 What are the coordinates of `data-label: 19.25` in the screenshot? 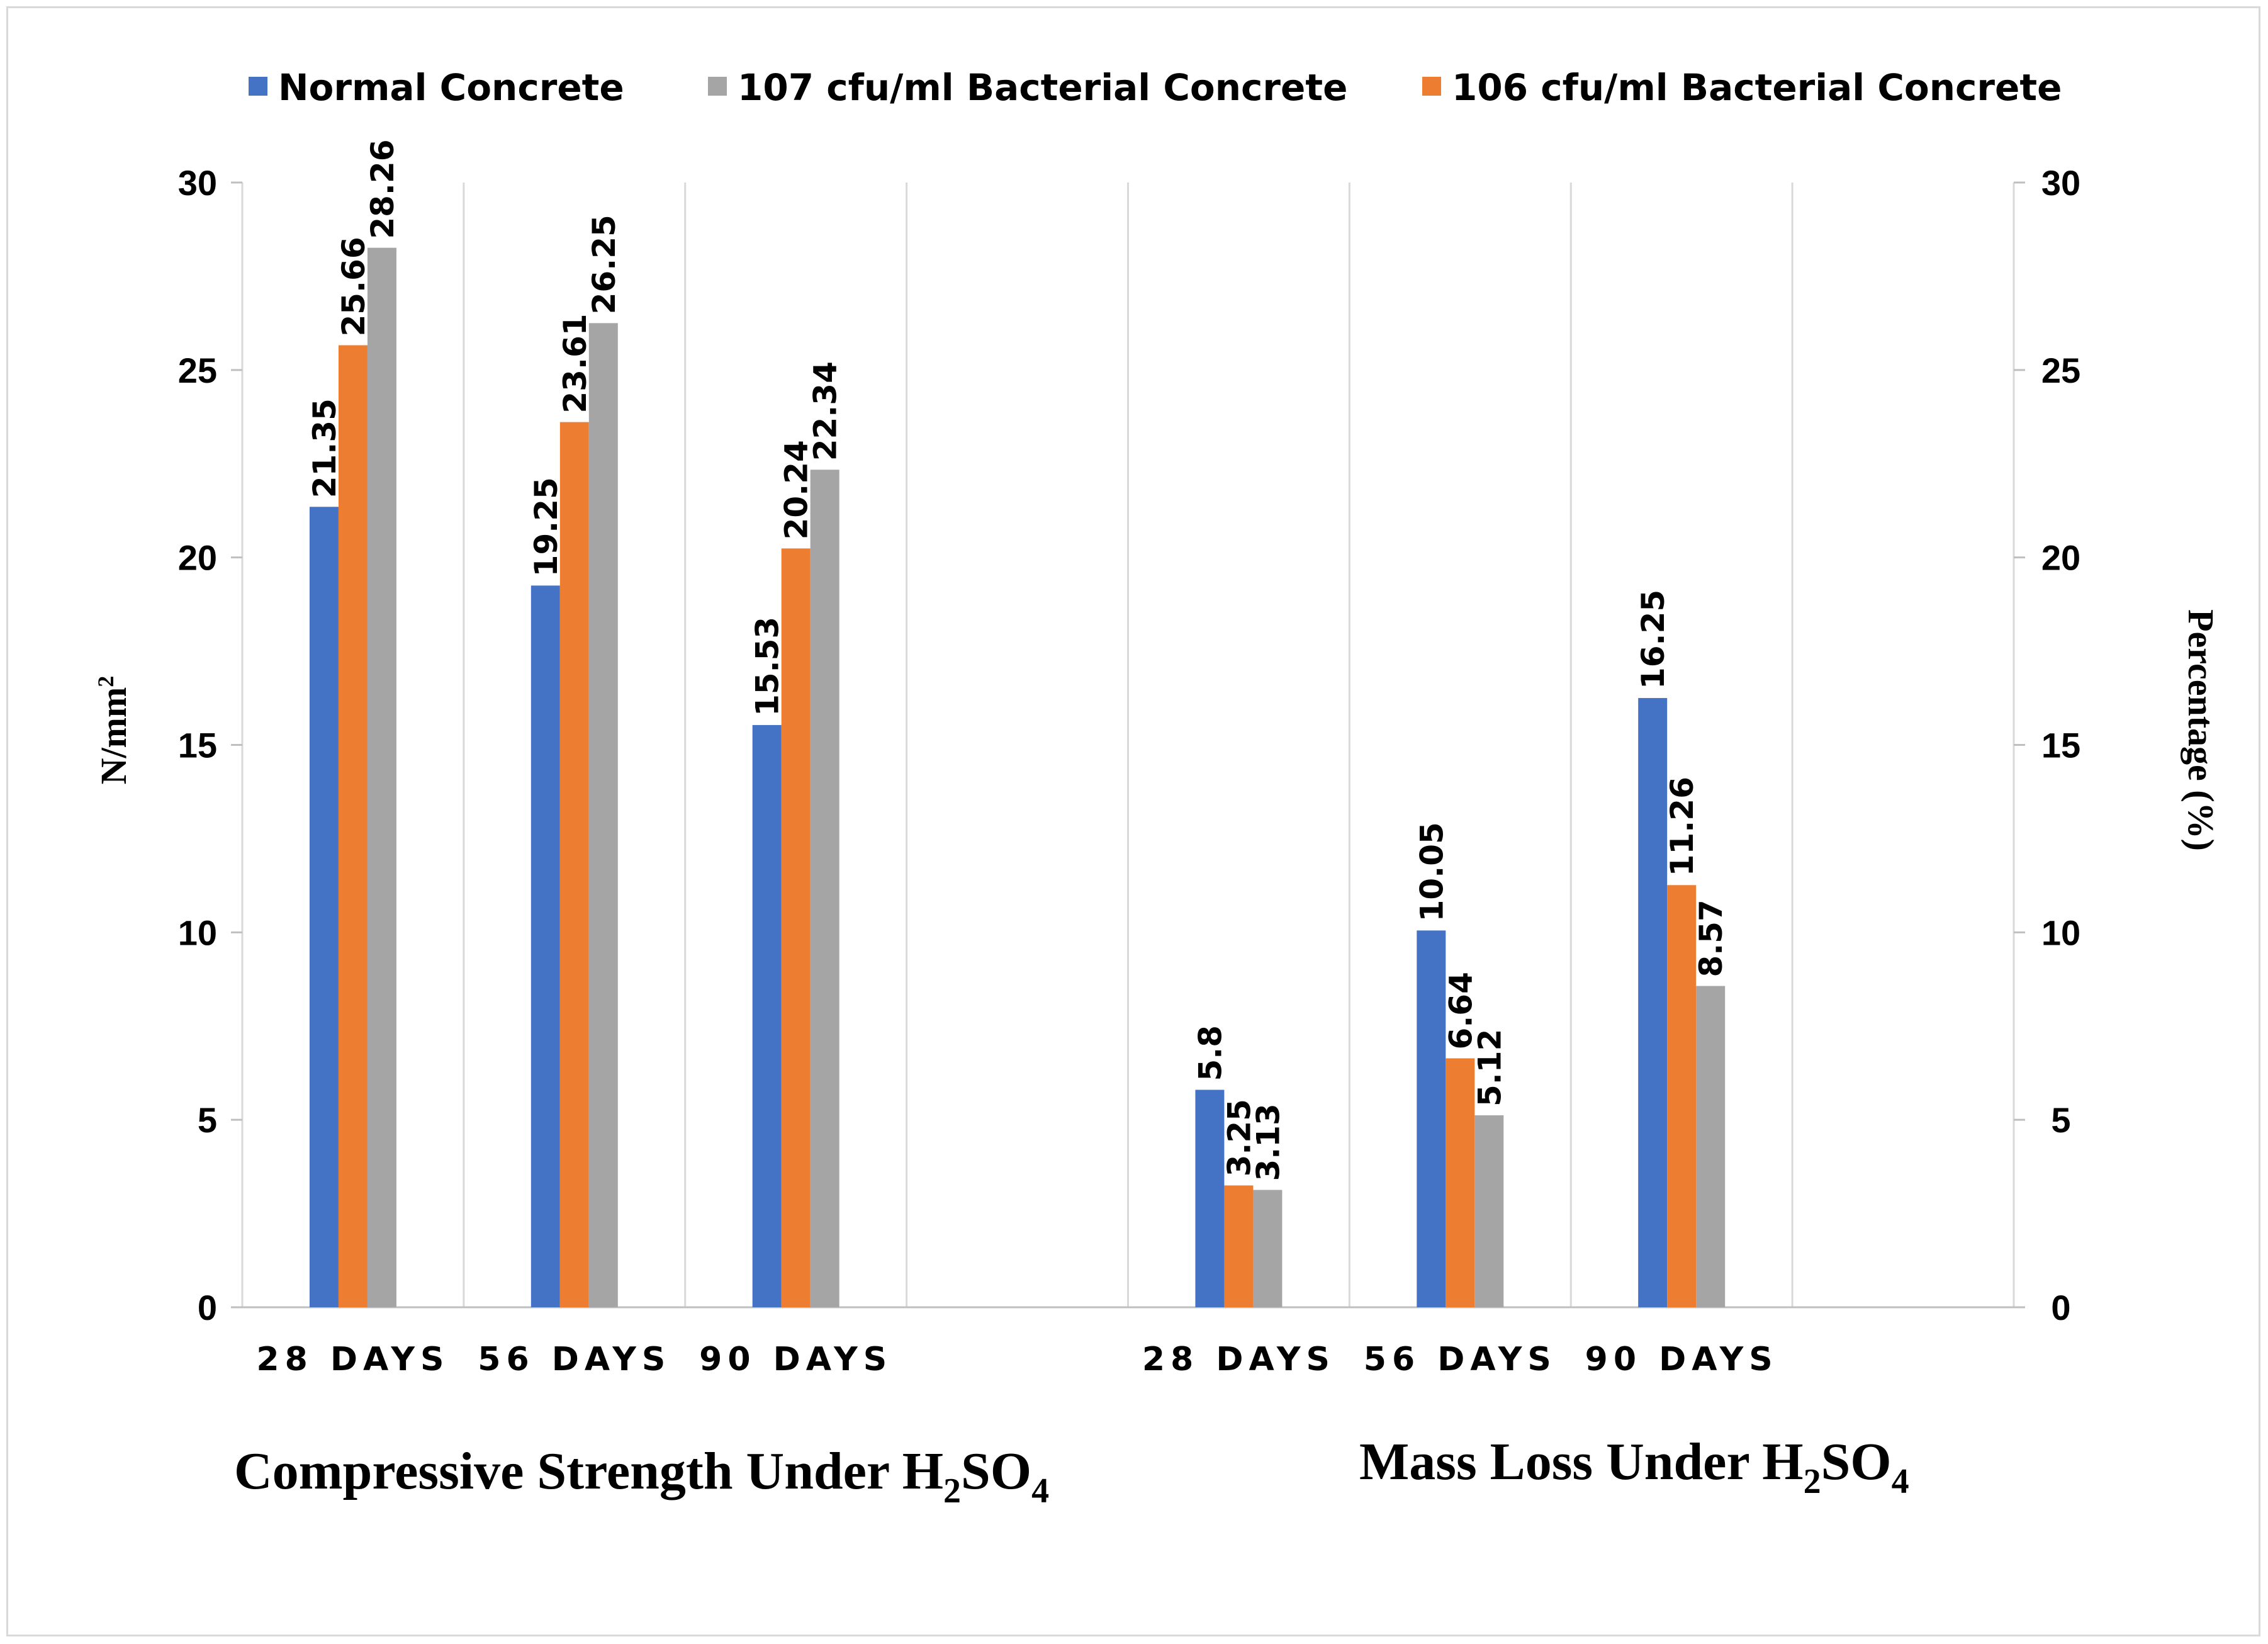 It's located at (546, 527).